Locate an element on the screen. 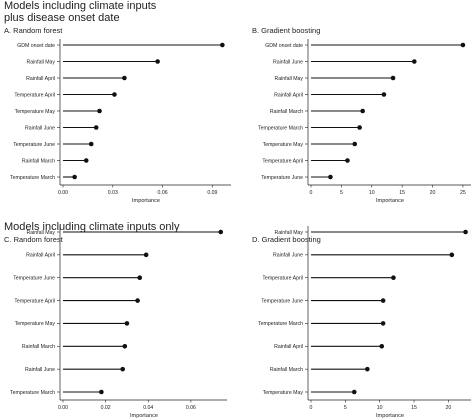 This screenshot has height=420, width=474. panel-3-y-tick-label: Rainfall June is located at coordinates (288, 256).